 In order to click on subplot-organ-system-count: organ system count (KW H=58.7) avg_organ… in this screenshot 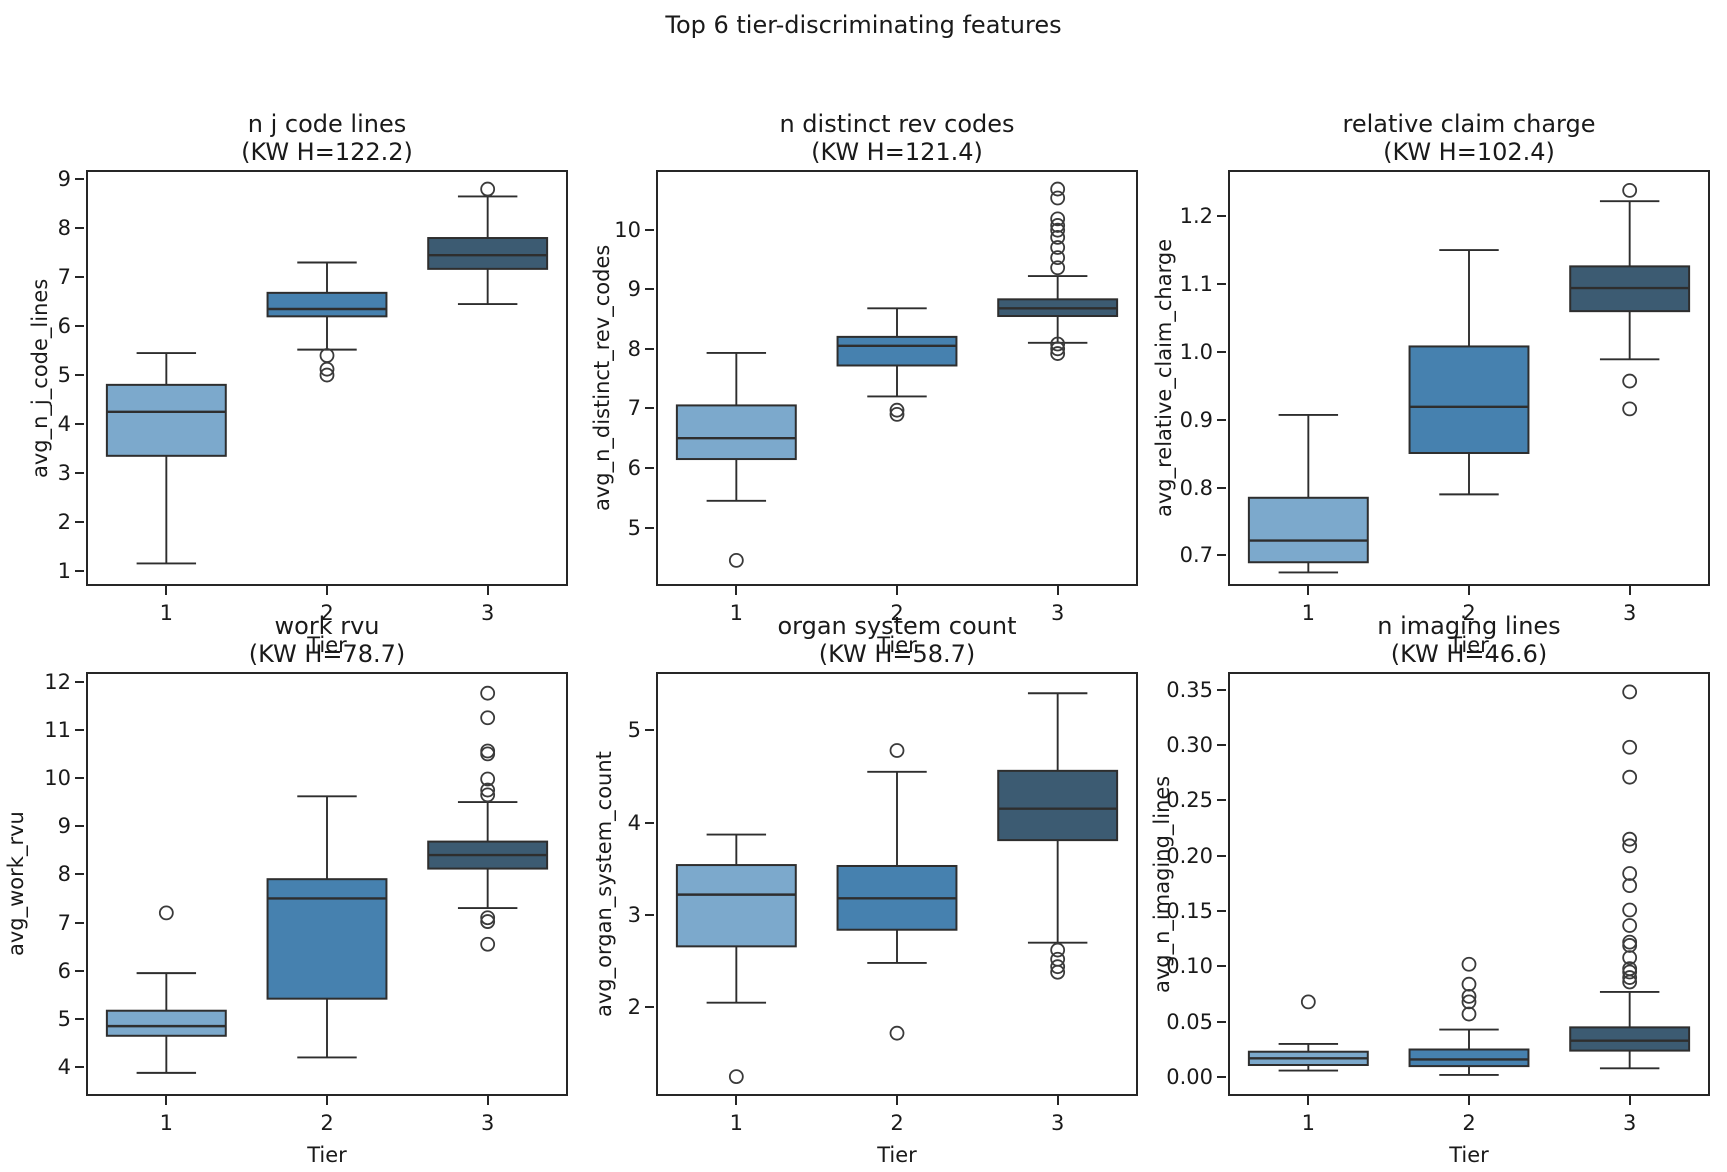, I will do `click(865, 889)`.